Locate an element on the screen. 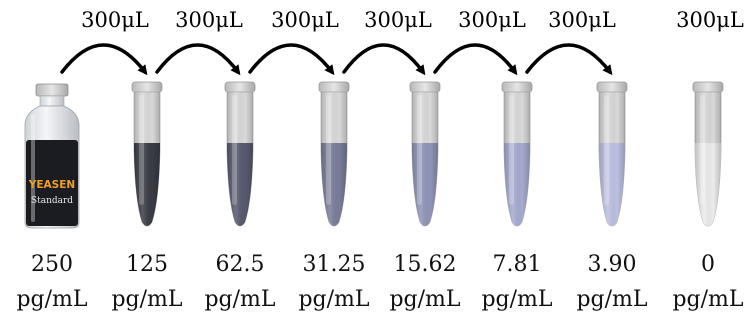  vial-liquid is located at coordinates (52, 183).